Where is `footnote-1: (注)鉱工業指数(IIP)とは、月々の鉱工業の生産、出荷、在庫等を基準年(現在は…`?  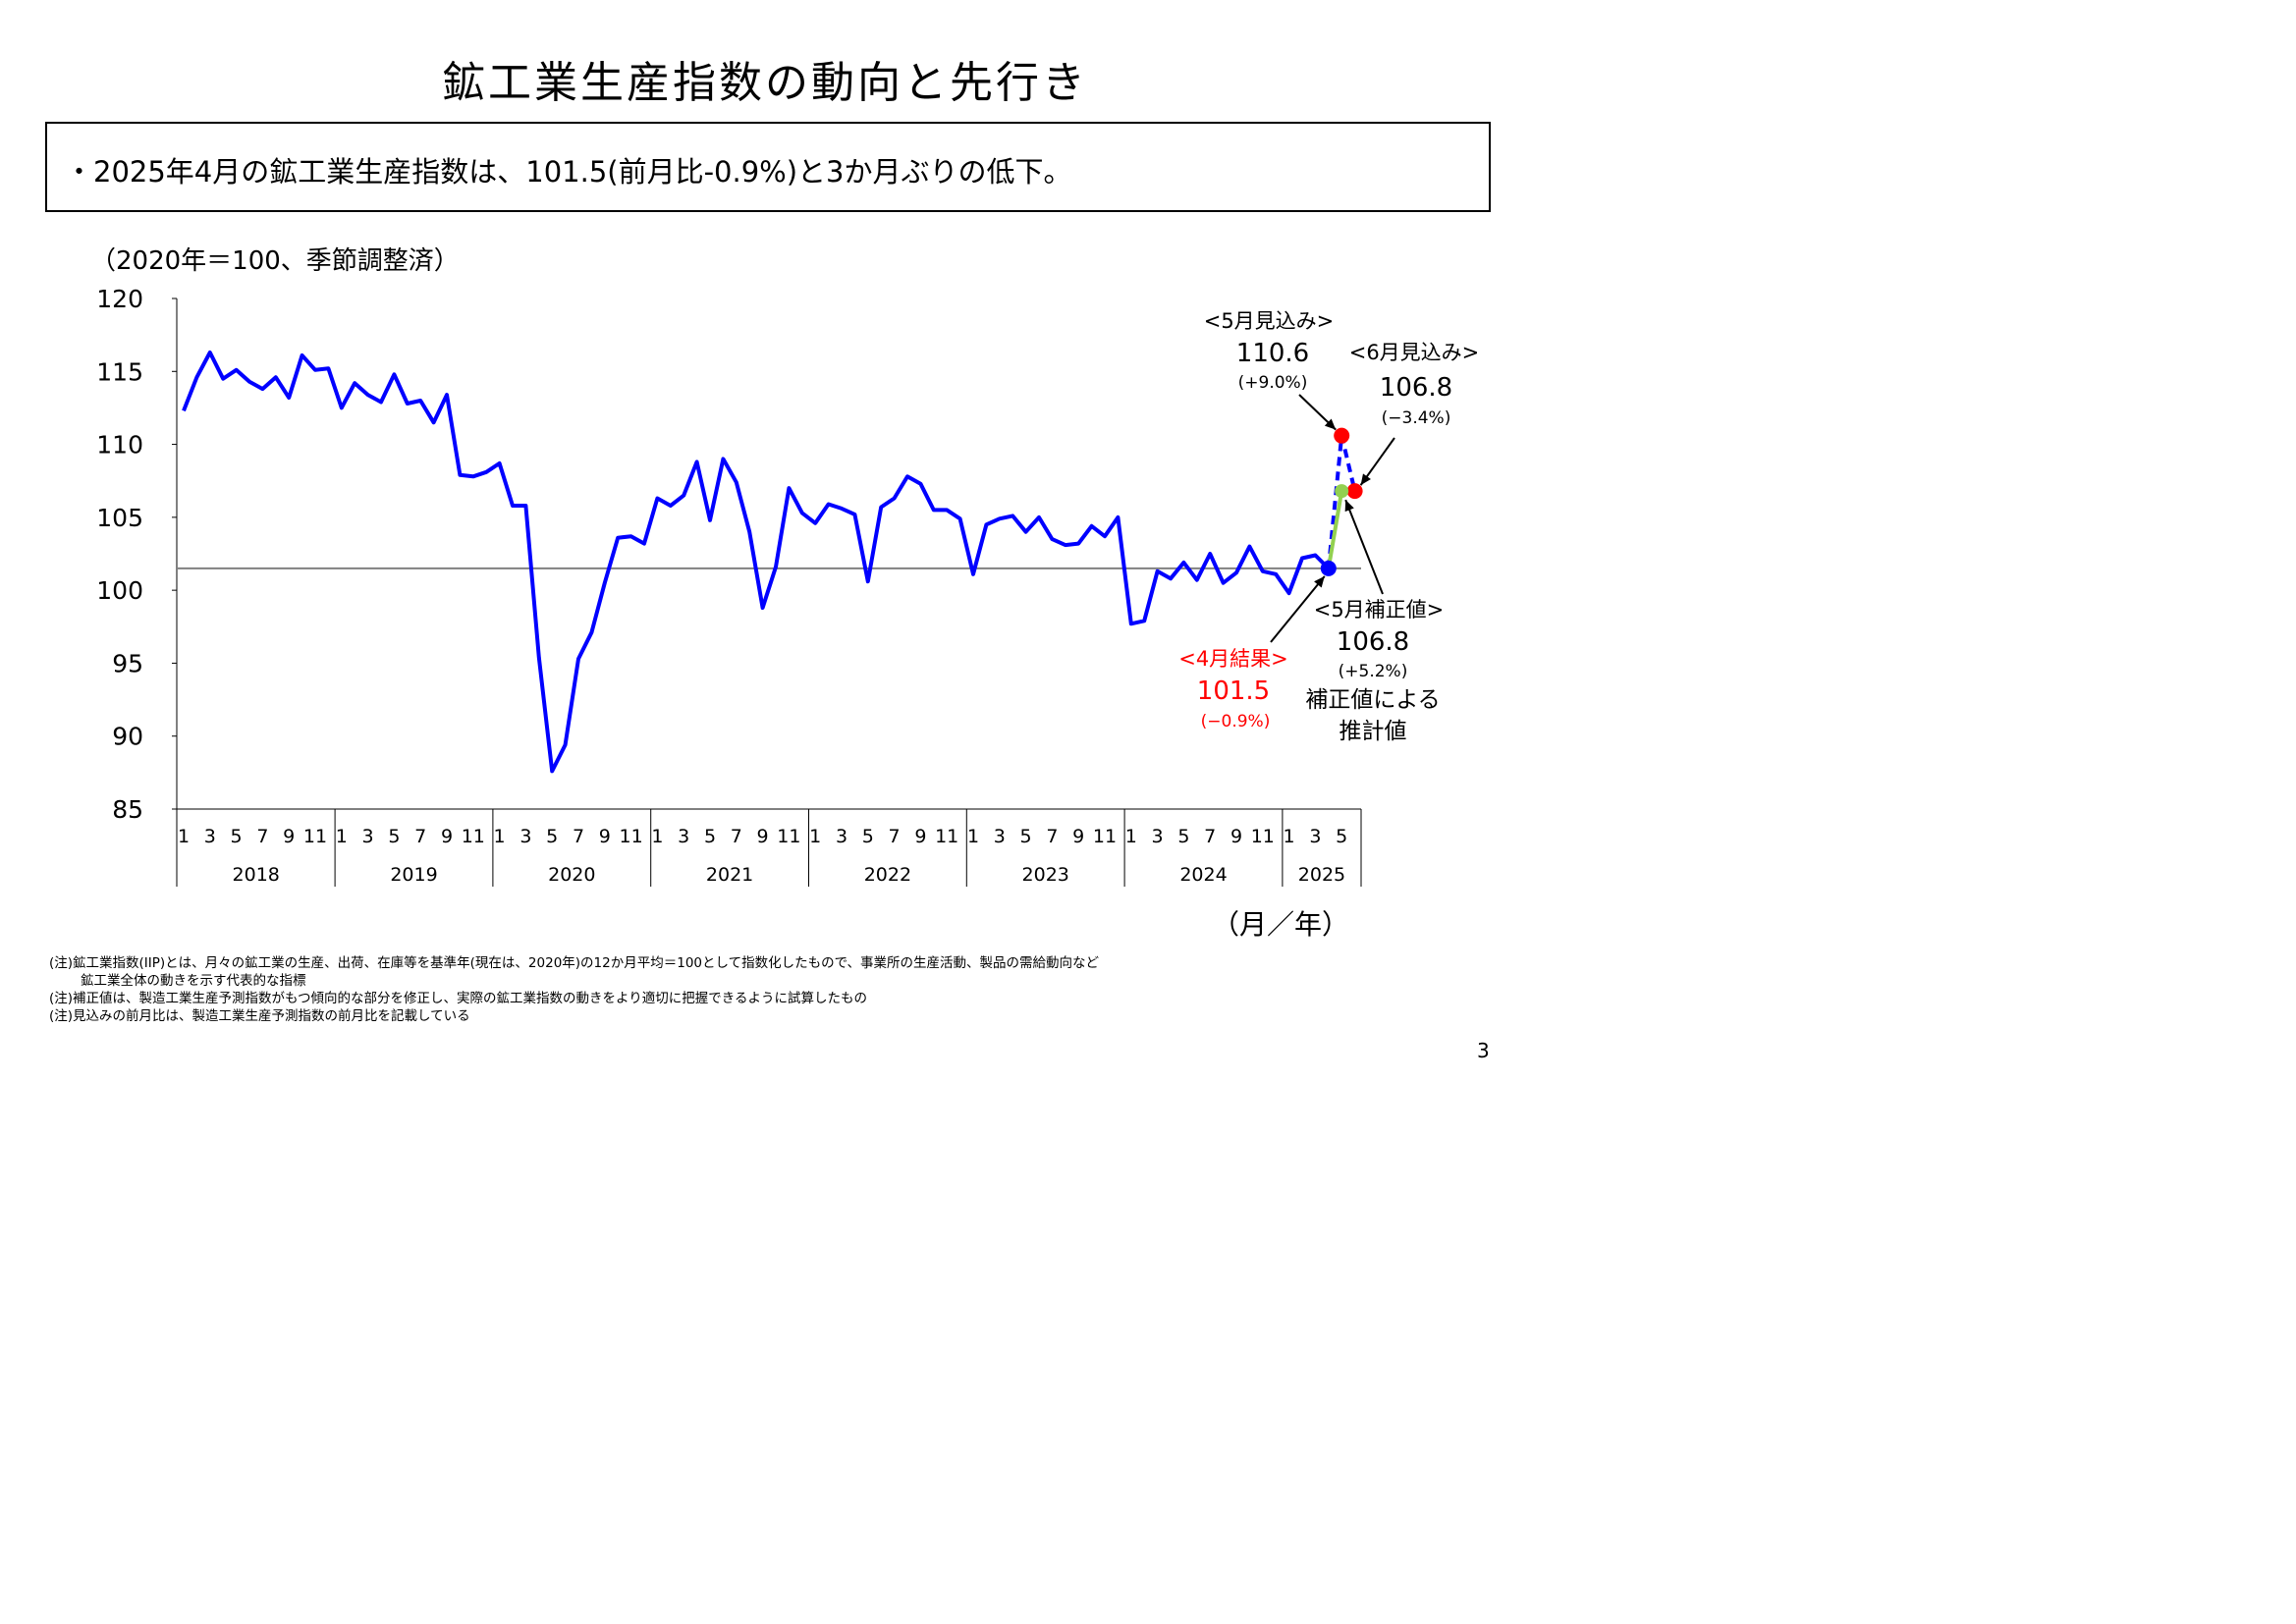
footnote-1: (注)鉱工業指数(IIP)とは、月々の鉱工業の生産、出荷、在庫等を基準年(現在は… is located at coordinates (574, 963).